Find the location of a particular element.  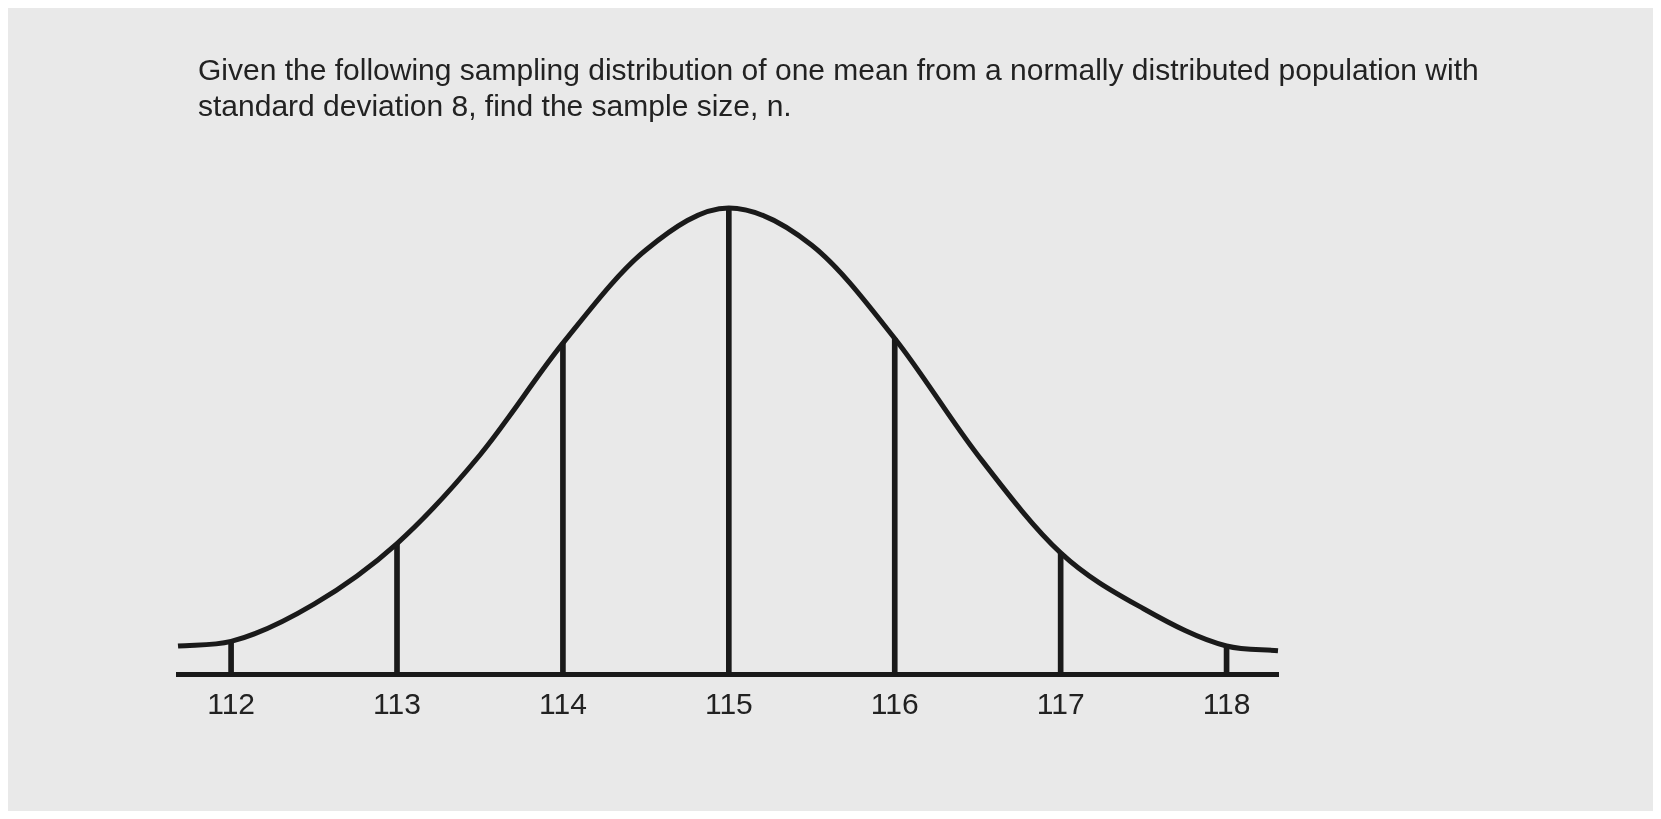

chart-title: Given the following sampling distribution of one mean from a normally distributed population with standard deviation 8, find the sample size, n. is located at coordinates (839, 88).